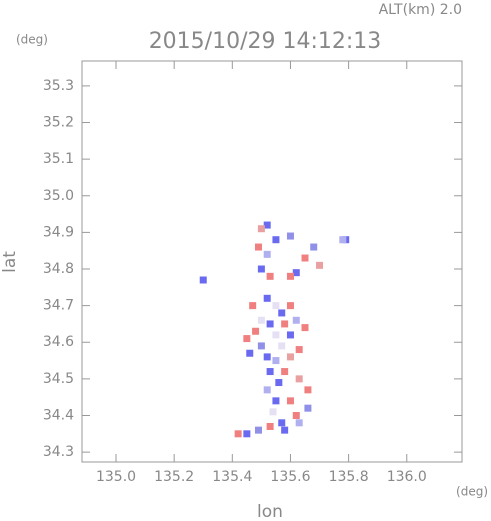 This screenshot has height=521, width=491. What do you see at coordinates (265, 41) in the screenshot?
I see `chart-title: 2015/10/29 14:12:13` at bounding box center [265, 41].